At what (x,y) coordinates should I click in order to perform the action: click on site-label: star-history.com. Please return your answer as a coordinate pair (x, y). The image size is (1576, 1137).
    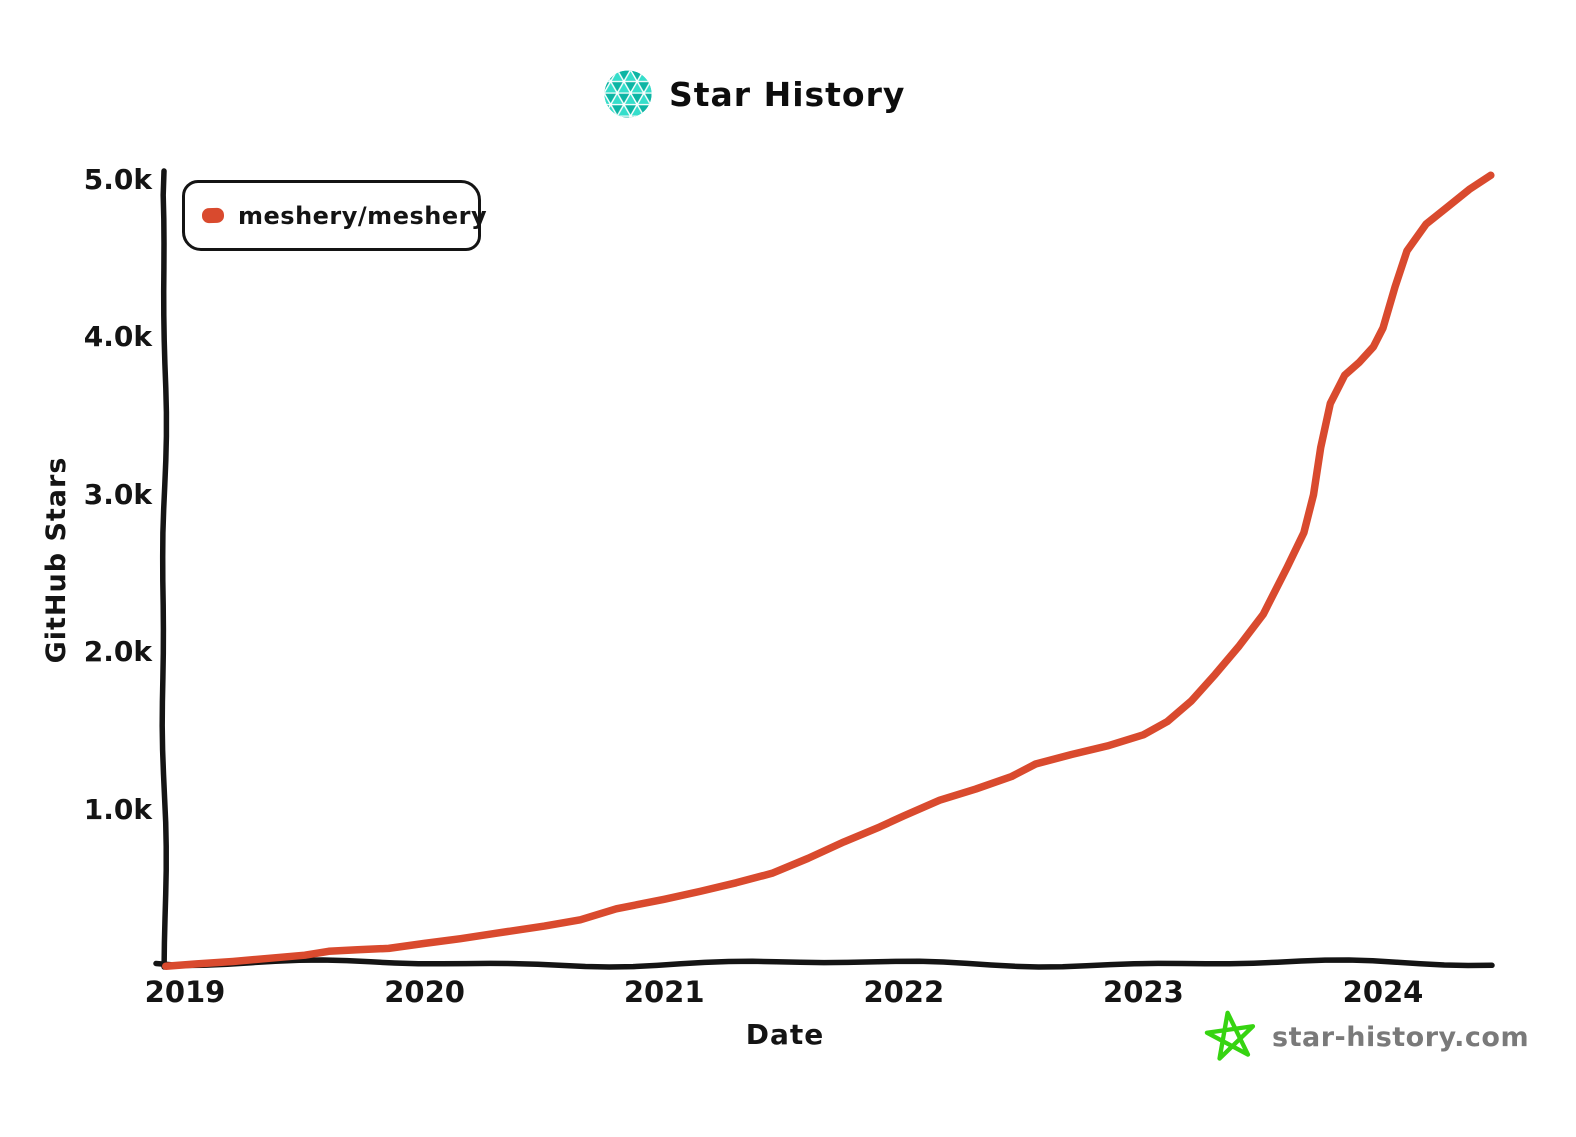
    Looking at the image, I should click on (1401, 1037).